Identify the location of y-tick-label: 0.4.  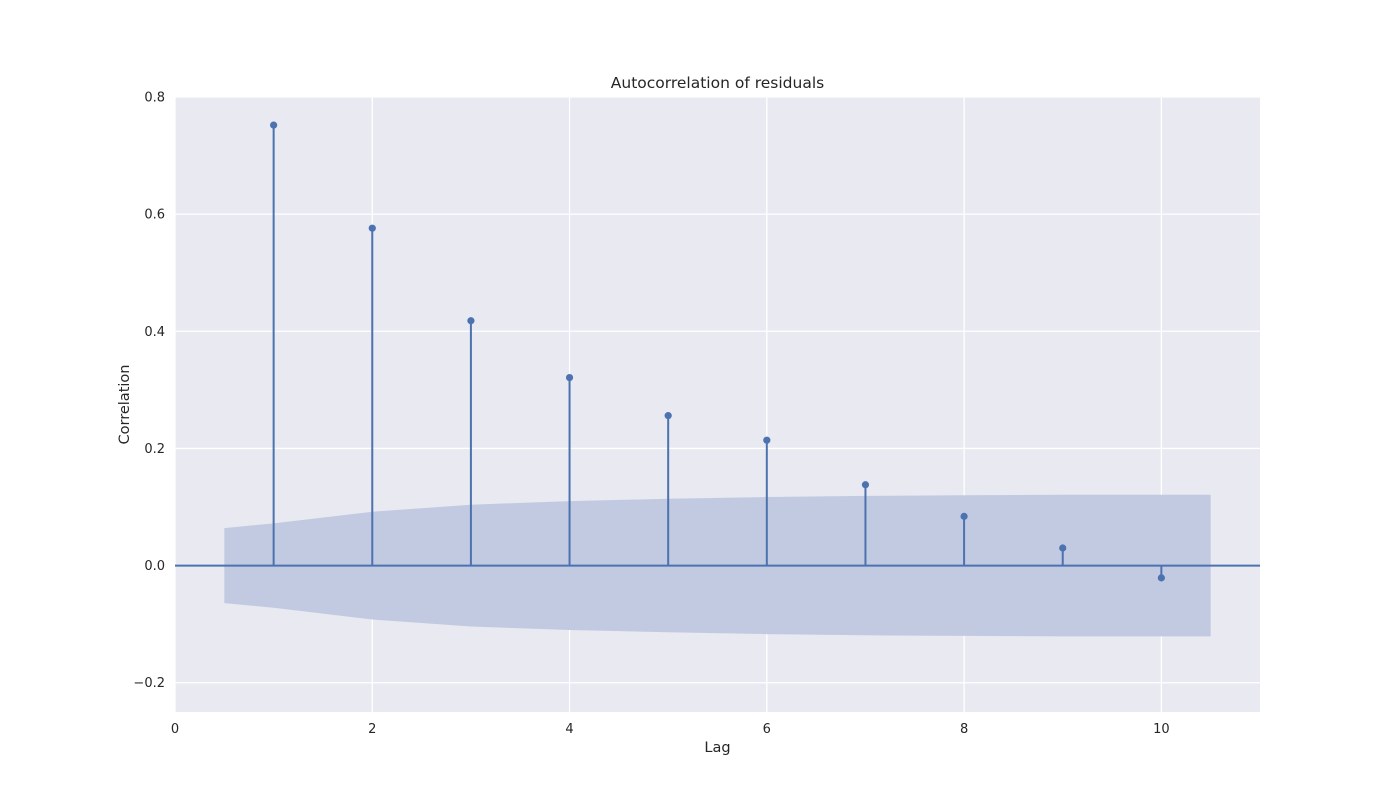
(154, 332).